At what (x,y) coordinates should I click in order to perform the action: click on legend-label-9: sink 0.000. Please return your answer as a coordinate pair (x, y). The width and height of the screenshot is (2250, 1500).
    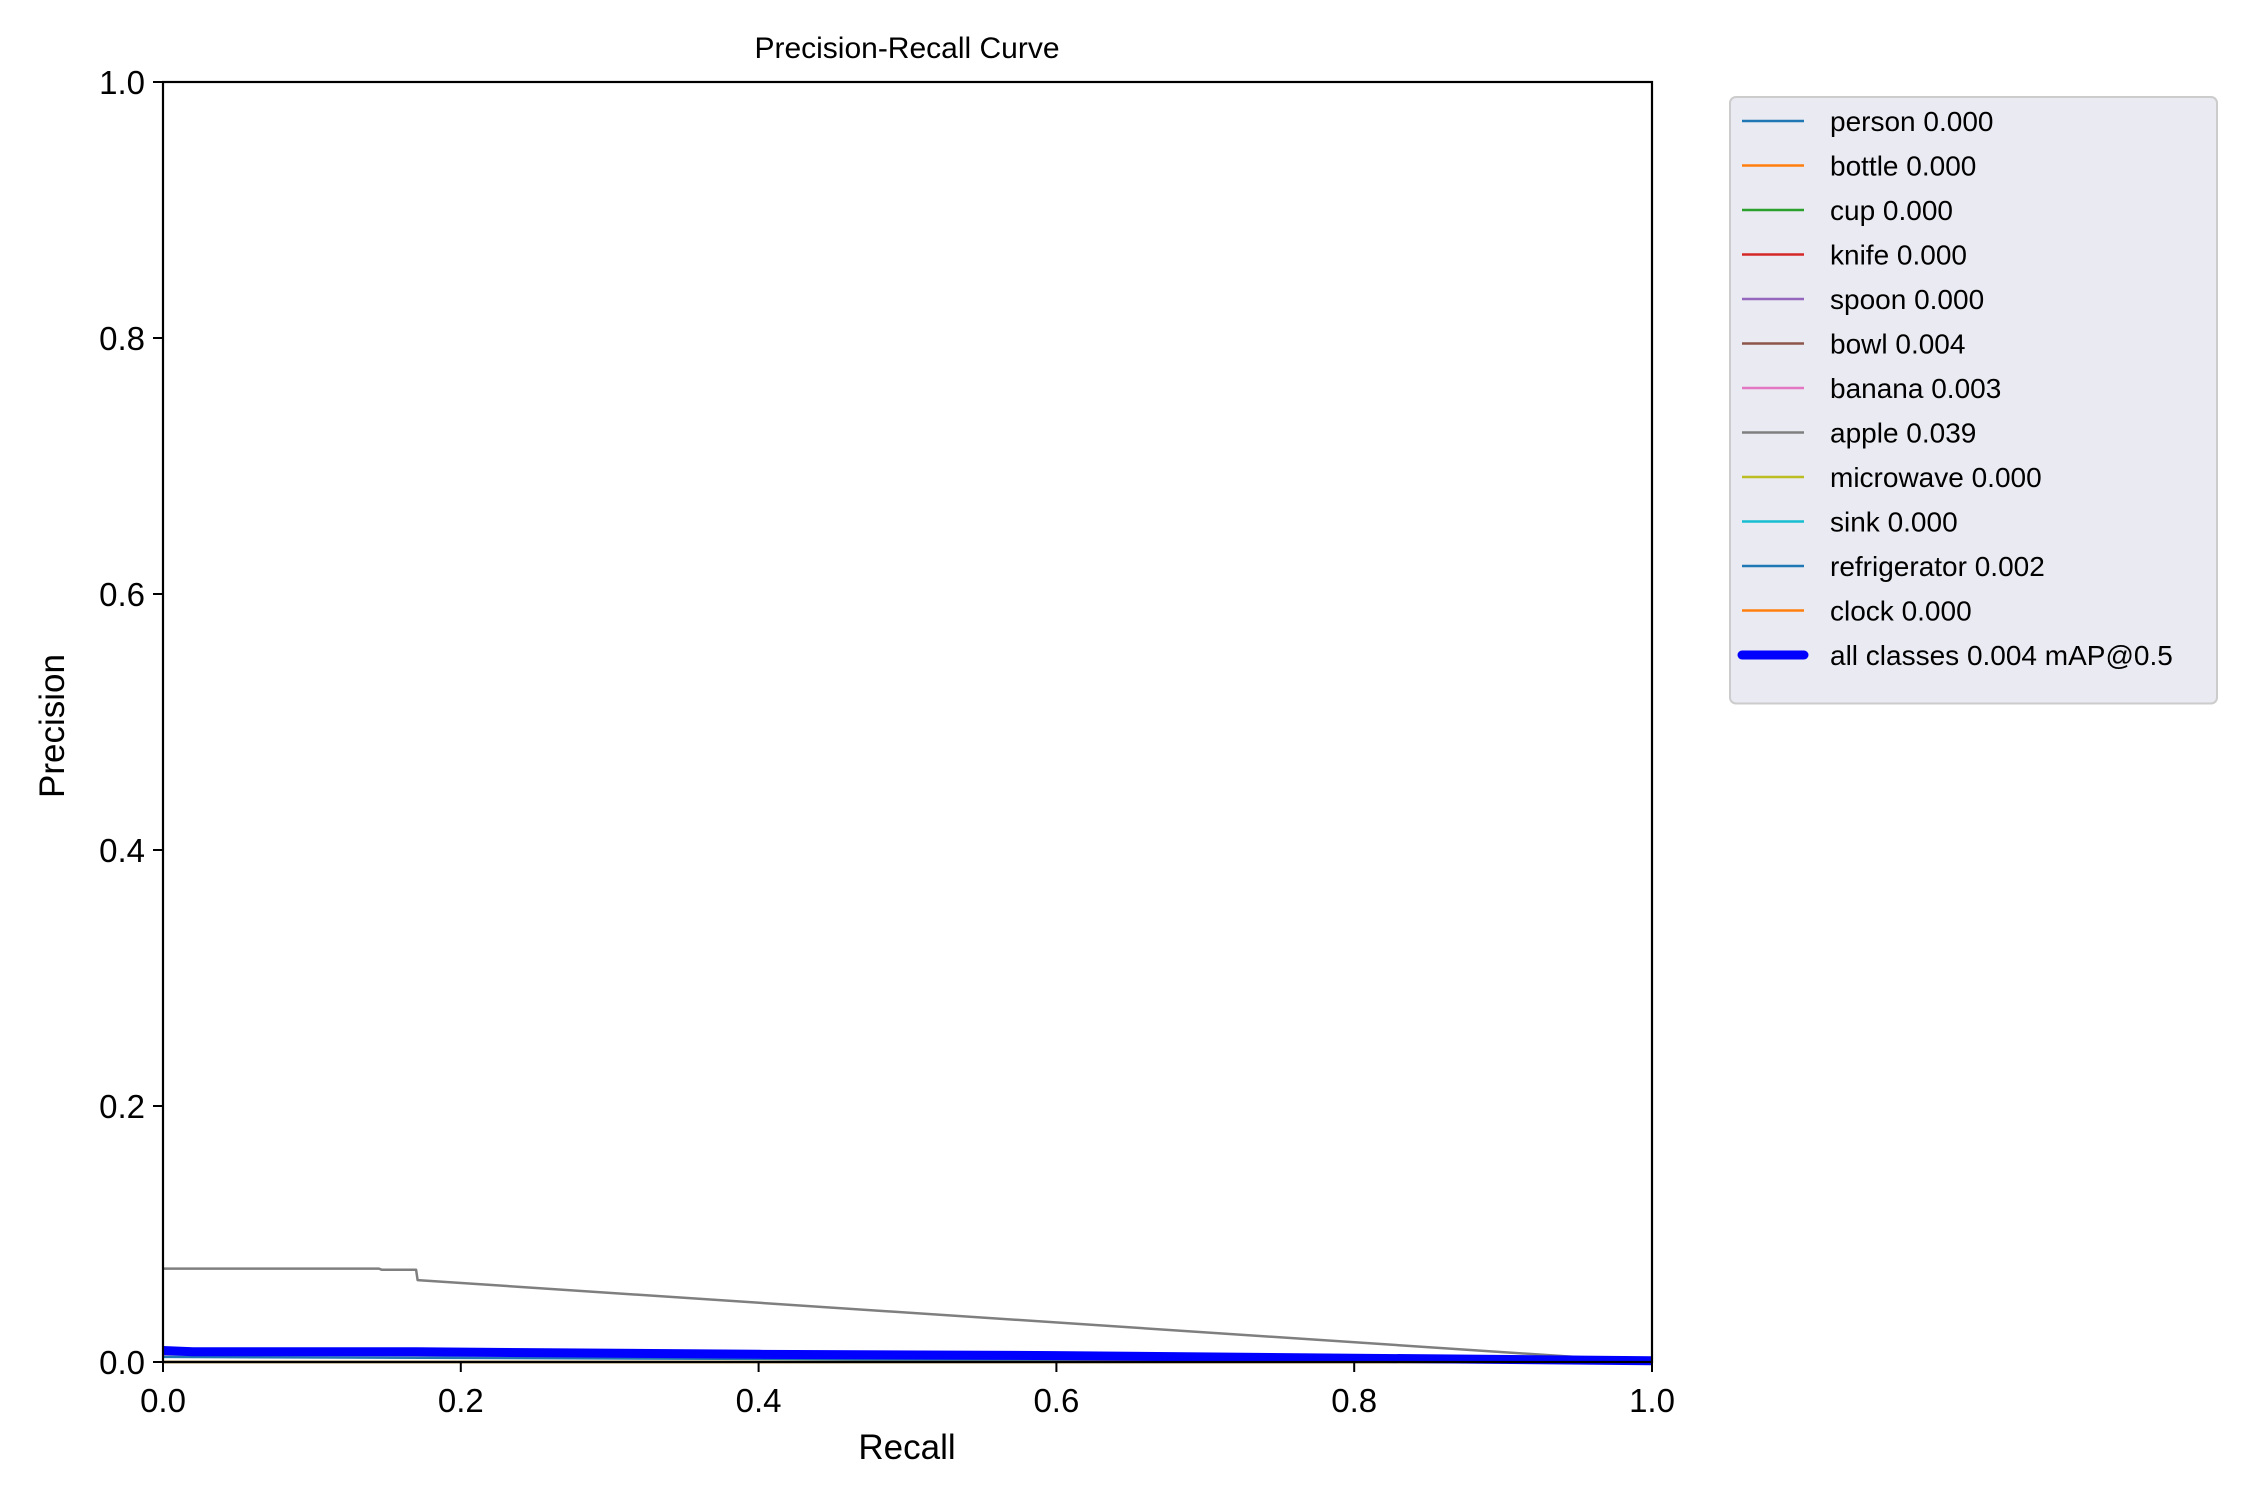
    Looking at the image, I should click on (1894, 522).